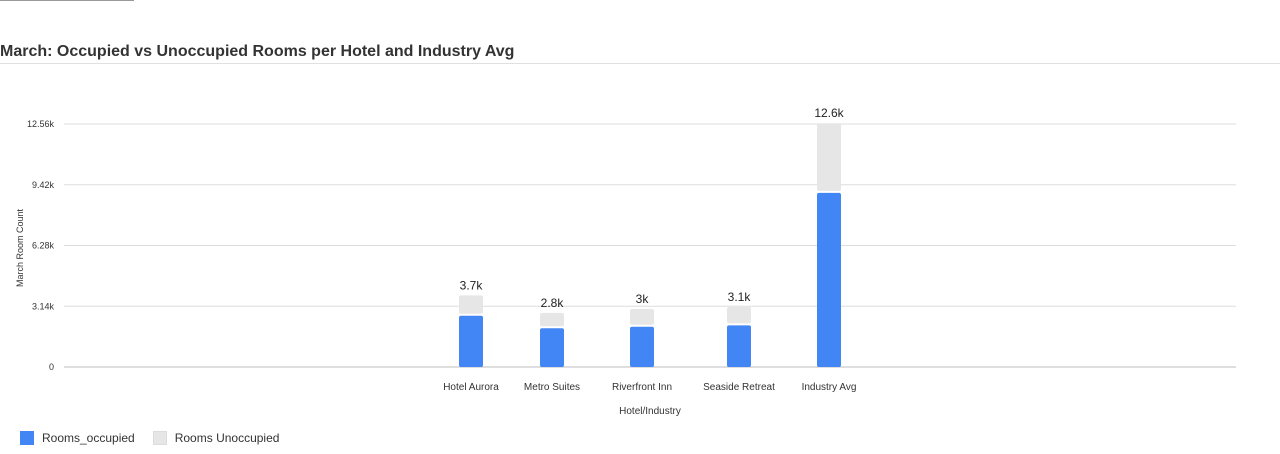  Describe the element at coordinates (43, 185) in the screenshot. I see `y-tick-label: 9.42k` at that location.